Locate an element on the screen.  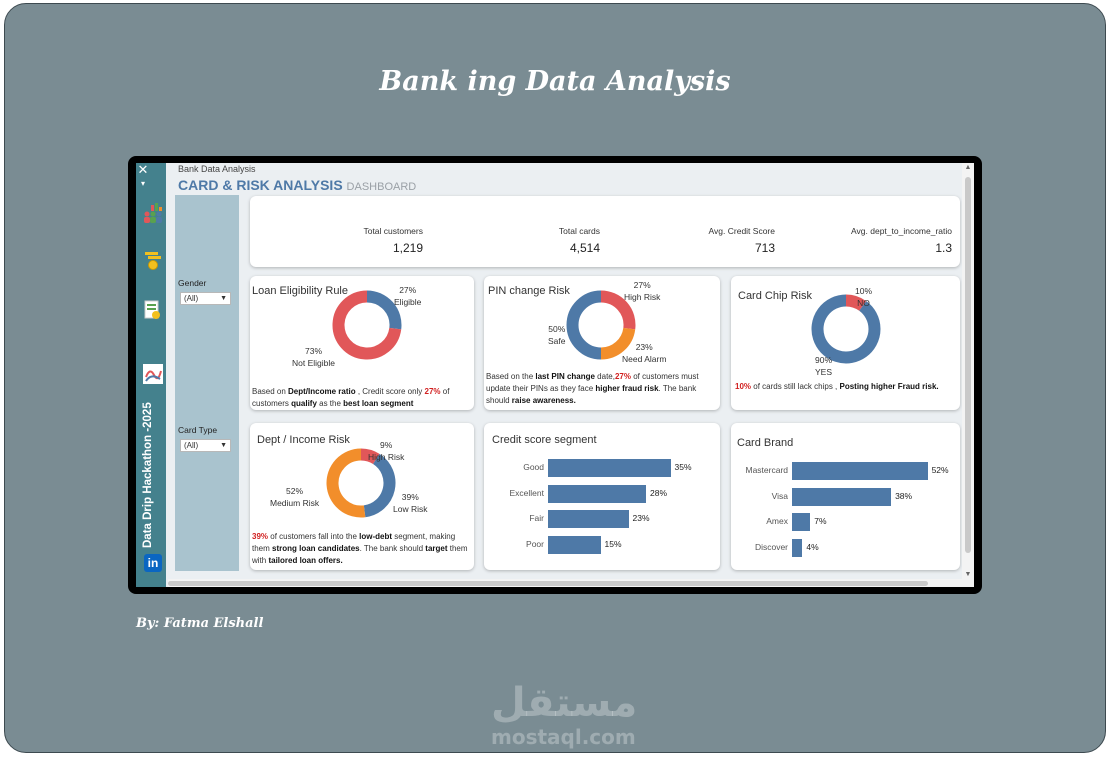
watermark-arabic: مستقل is located at coordinates (564, 703).